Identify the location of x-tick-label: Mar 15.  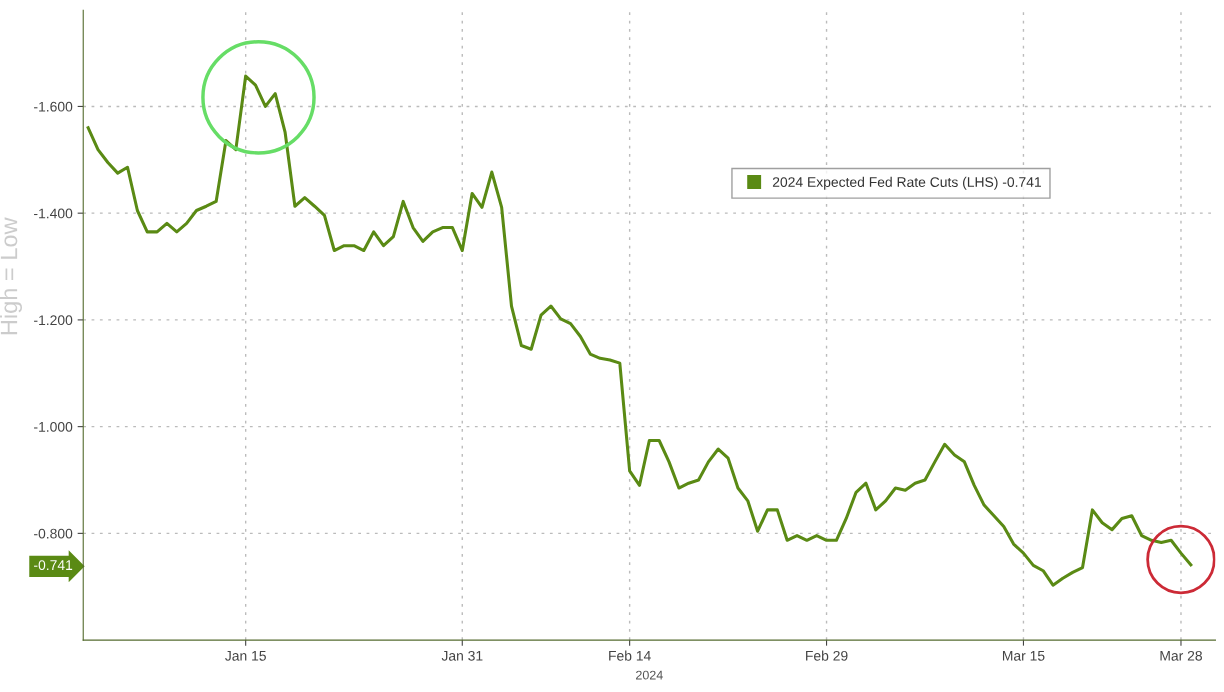
(1023, 656).